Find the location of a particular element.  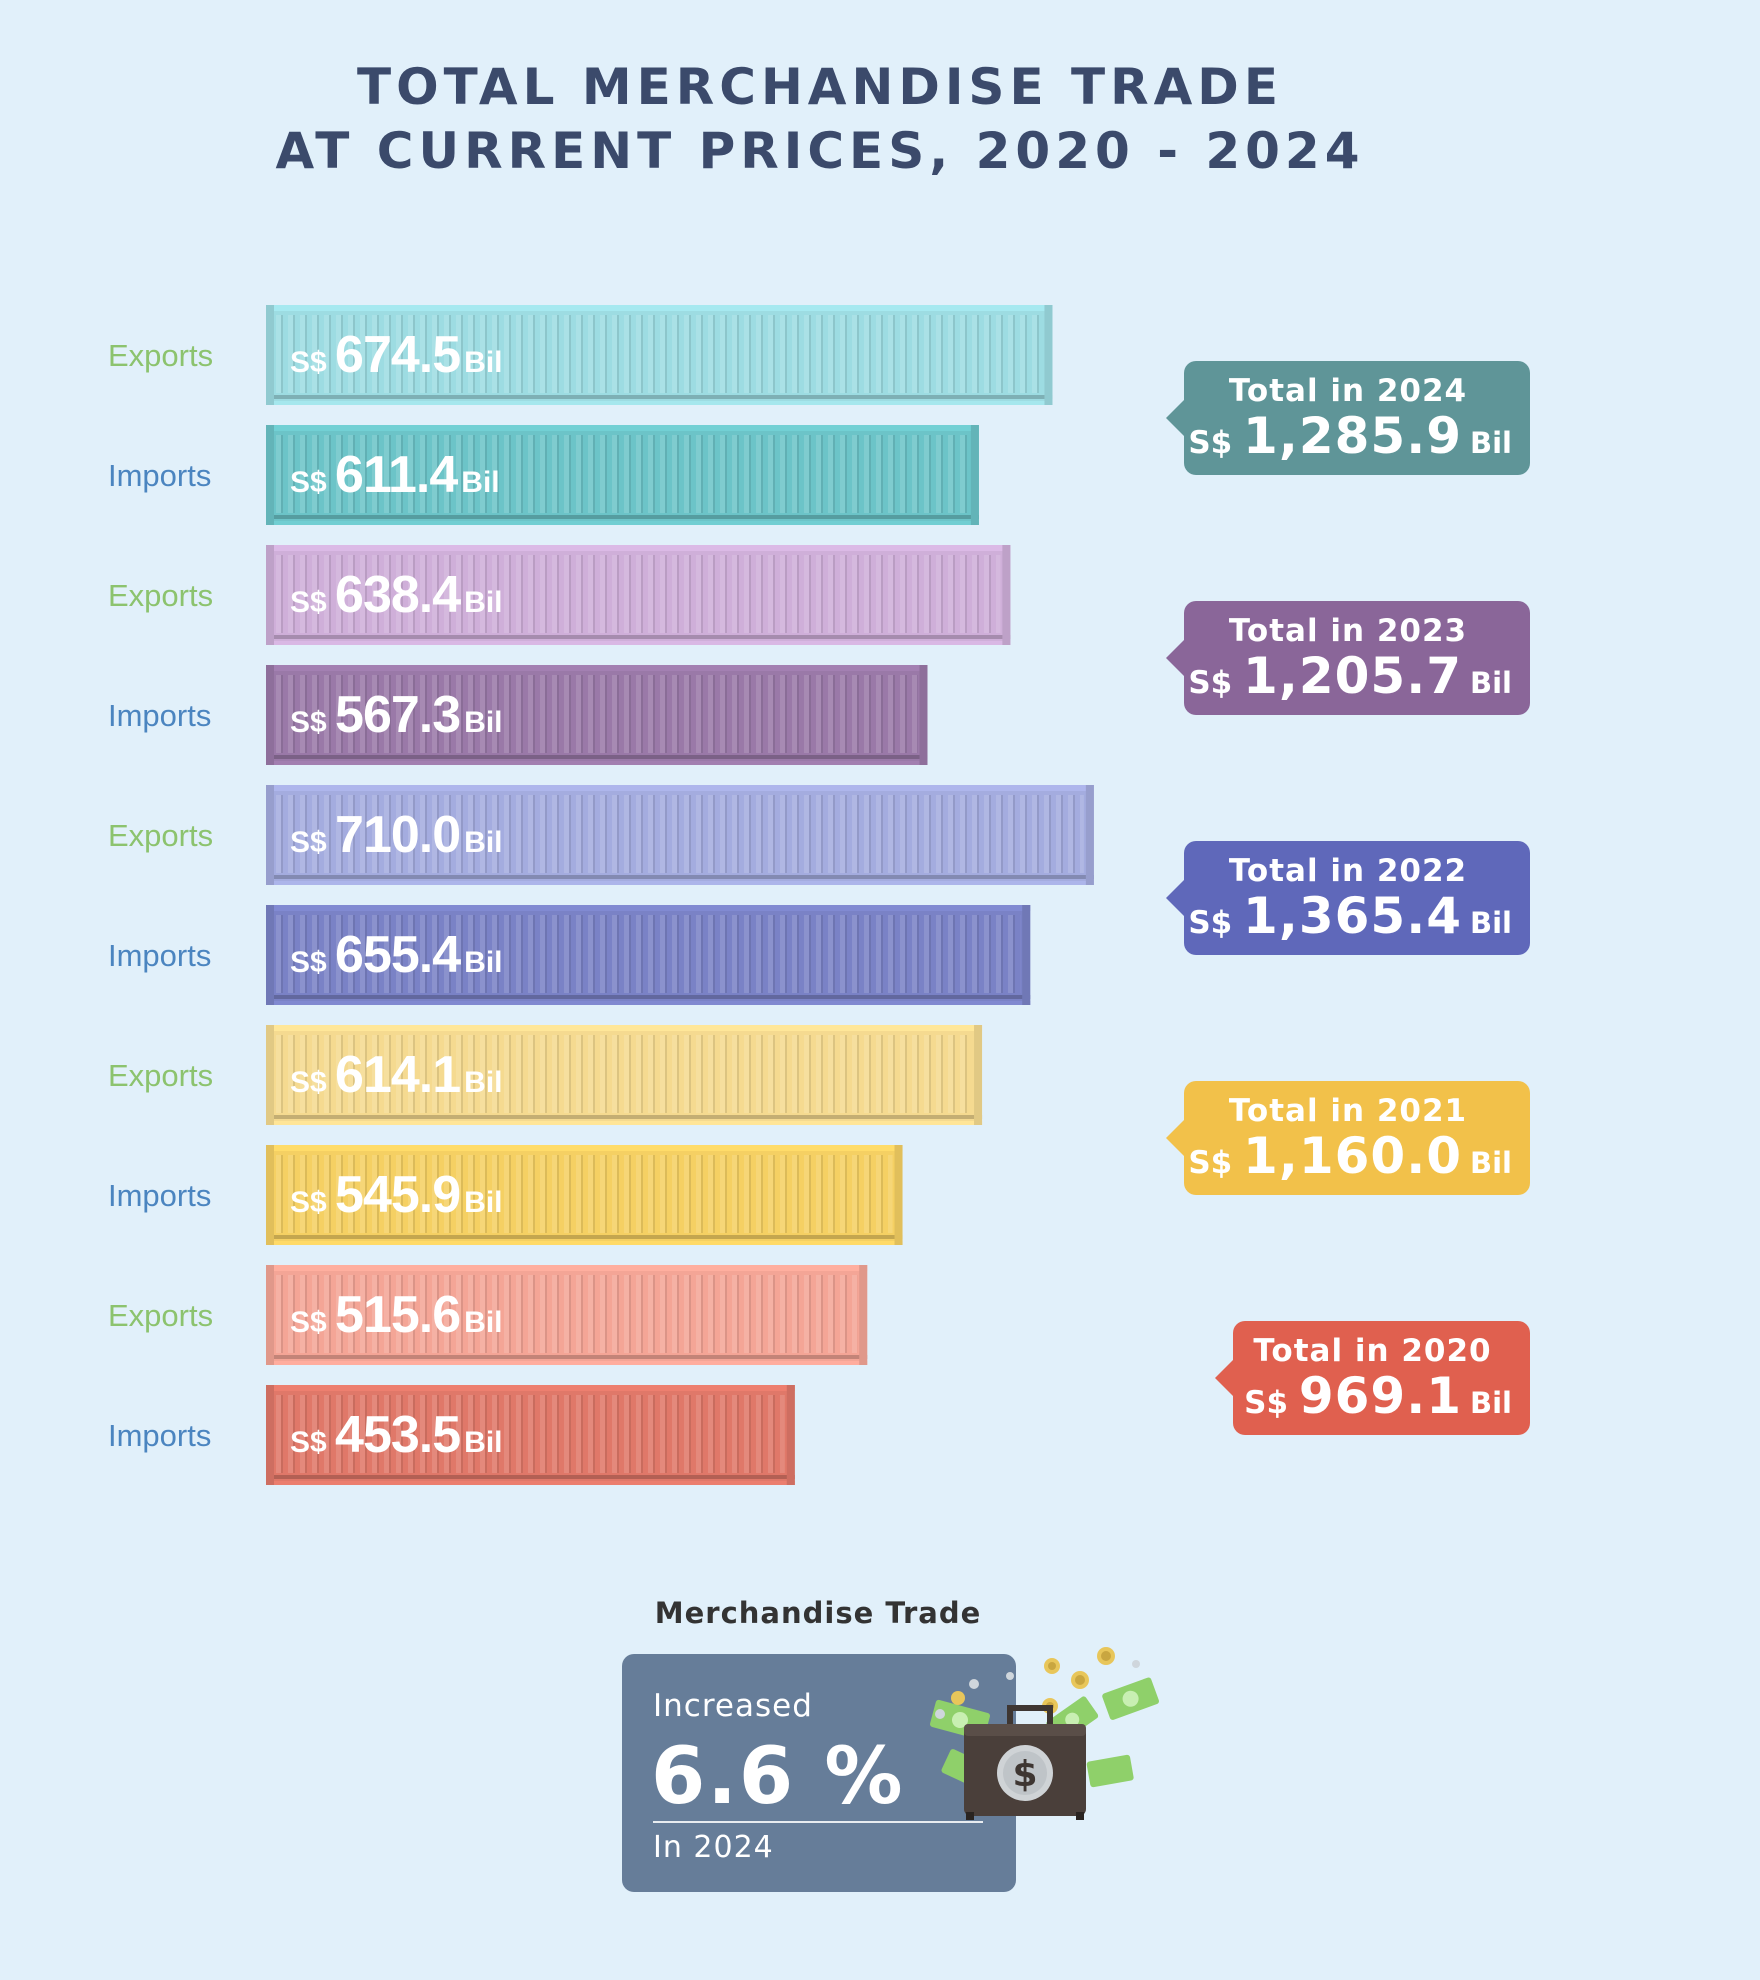

row-label-imports-5: Imports is located at coordinates (160, 955).